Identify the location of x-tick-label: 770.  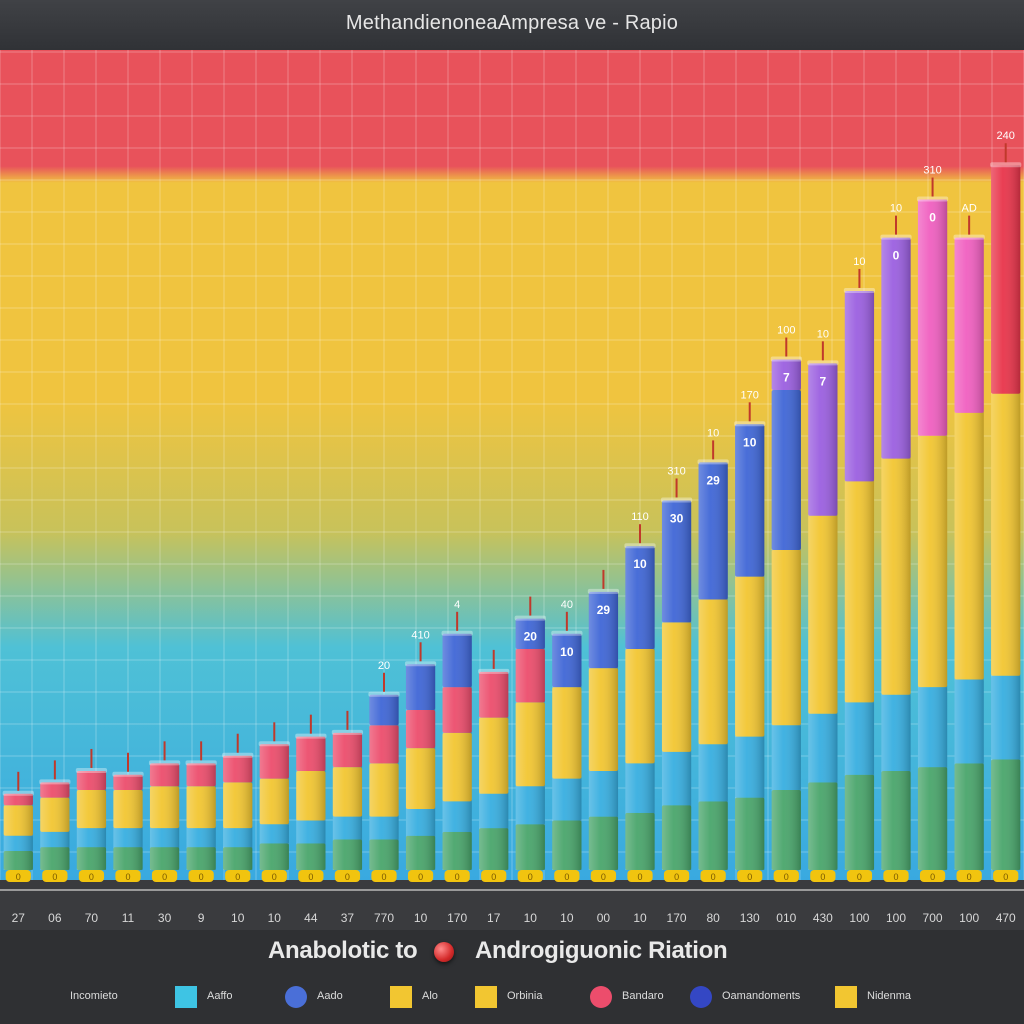
(384, 918).